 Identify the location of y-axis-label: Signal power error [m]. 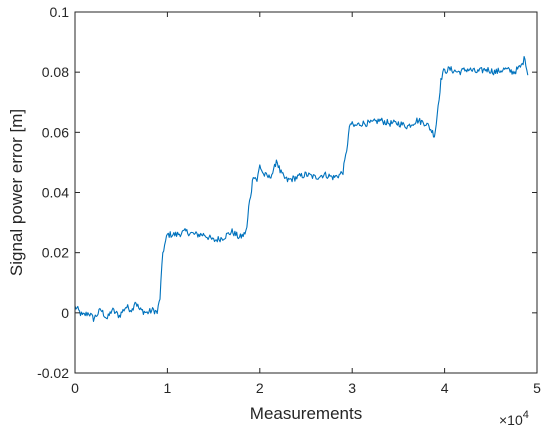
(16, 192).